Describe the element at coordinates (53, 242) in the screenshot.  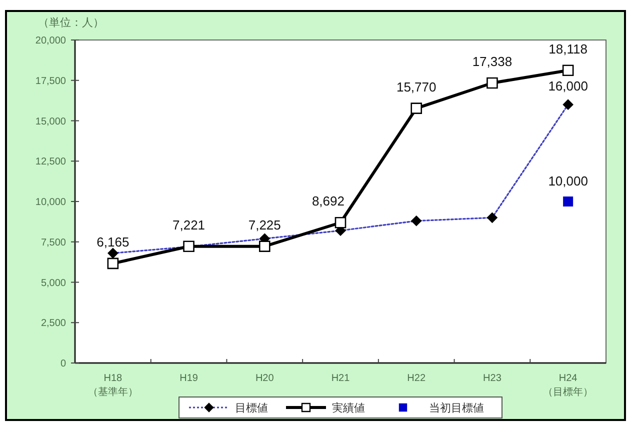
I see `y-tick-label: 7,500` at that location.